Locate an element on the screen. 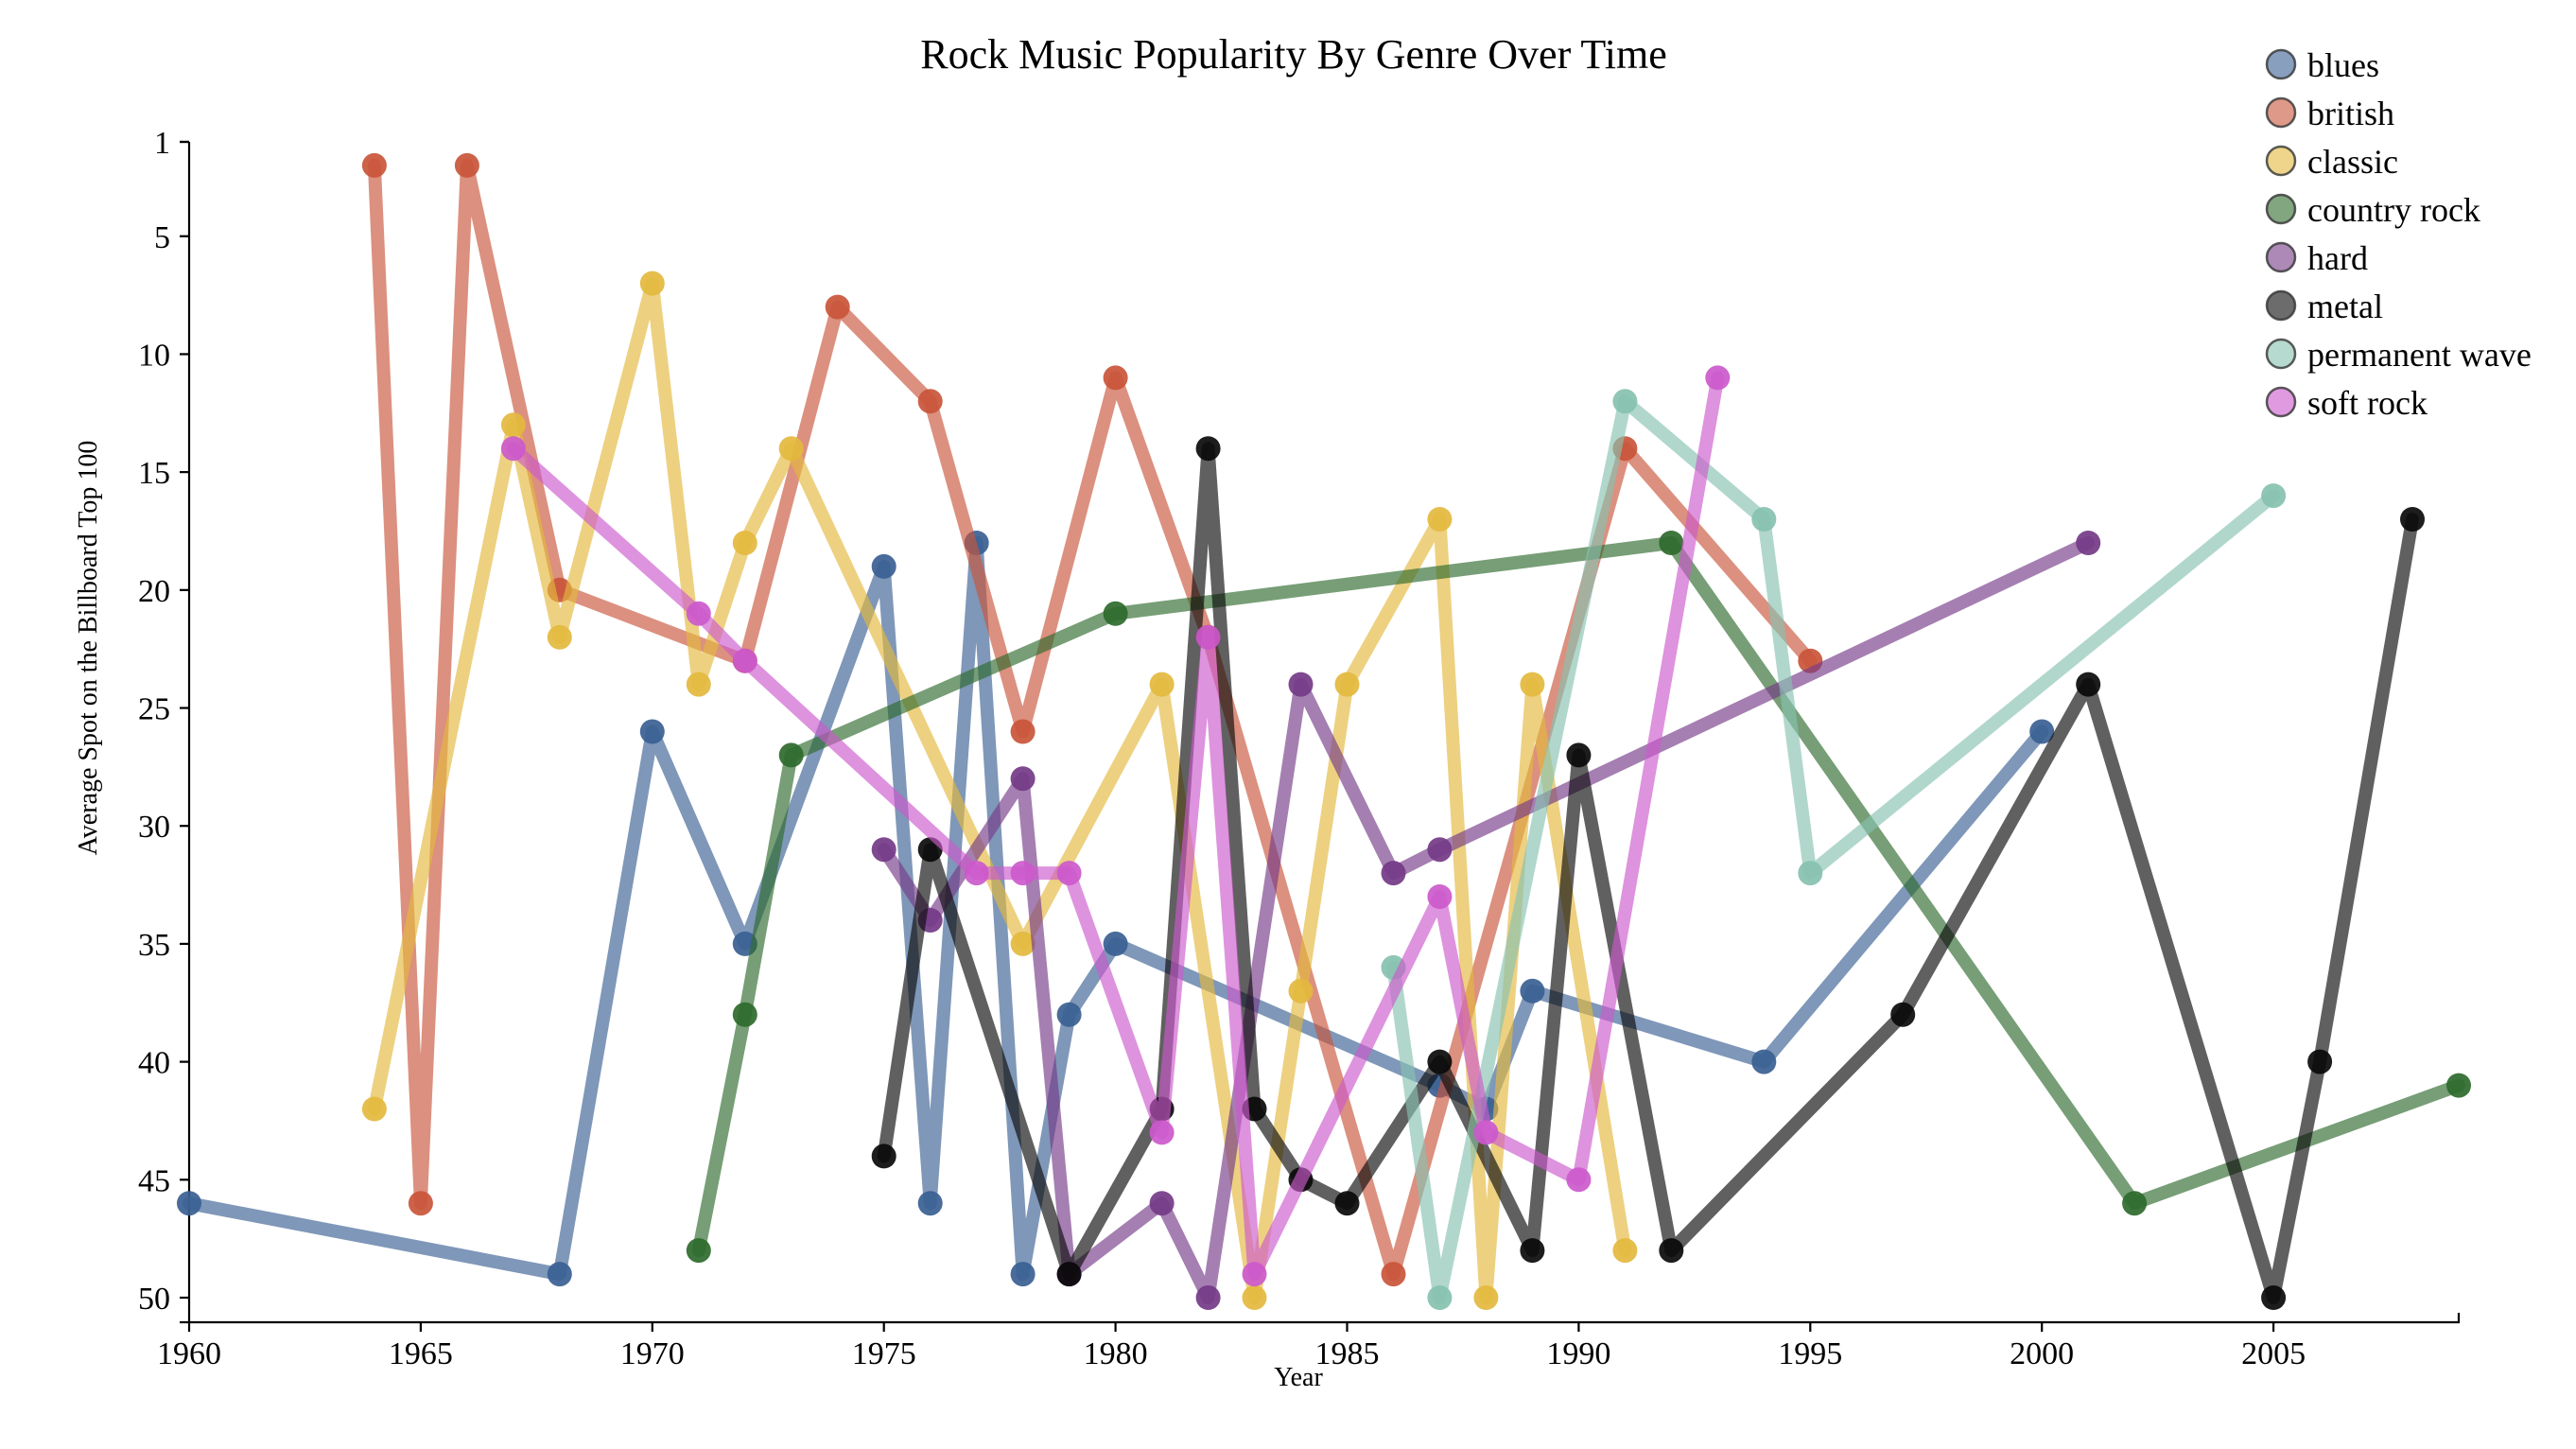 This screenshot has height=1449, width=2576. legend-label: classic is located at coordinates (2352, 162).